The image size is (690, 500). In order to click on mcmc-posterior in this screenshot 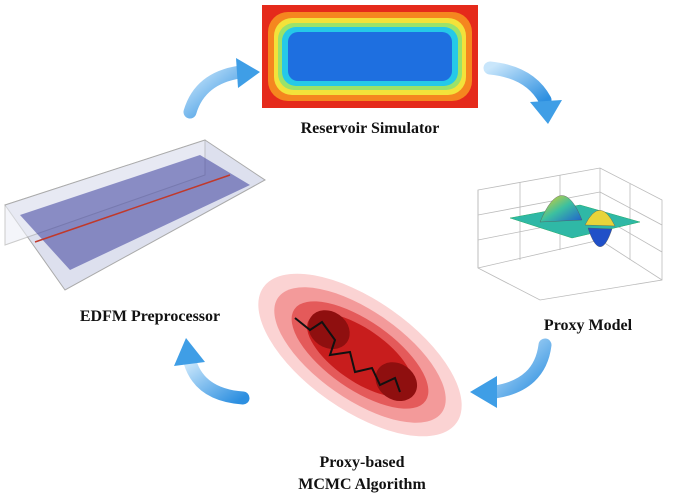, I will do `click(360, 355)`.